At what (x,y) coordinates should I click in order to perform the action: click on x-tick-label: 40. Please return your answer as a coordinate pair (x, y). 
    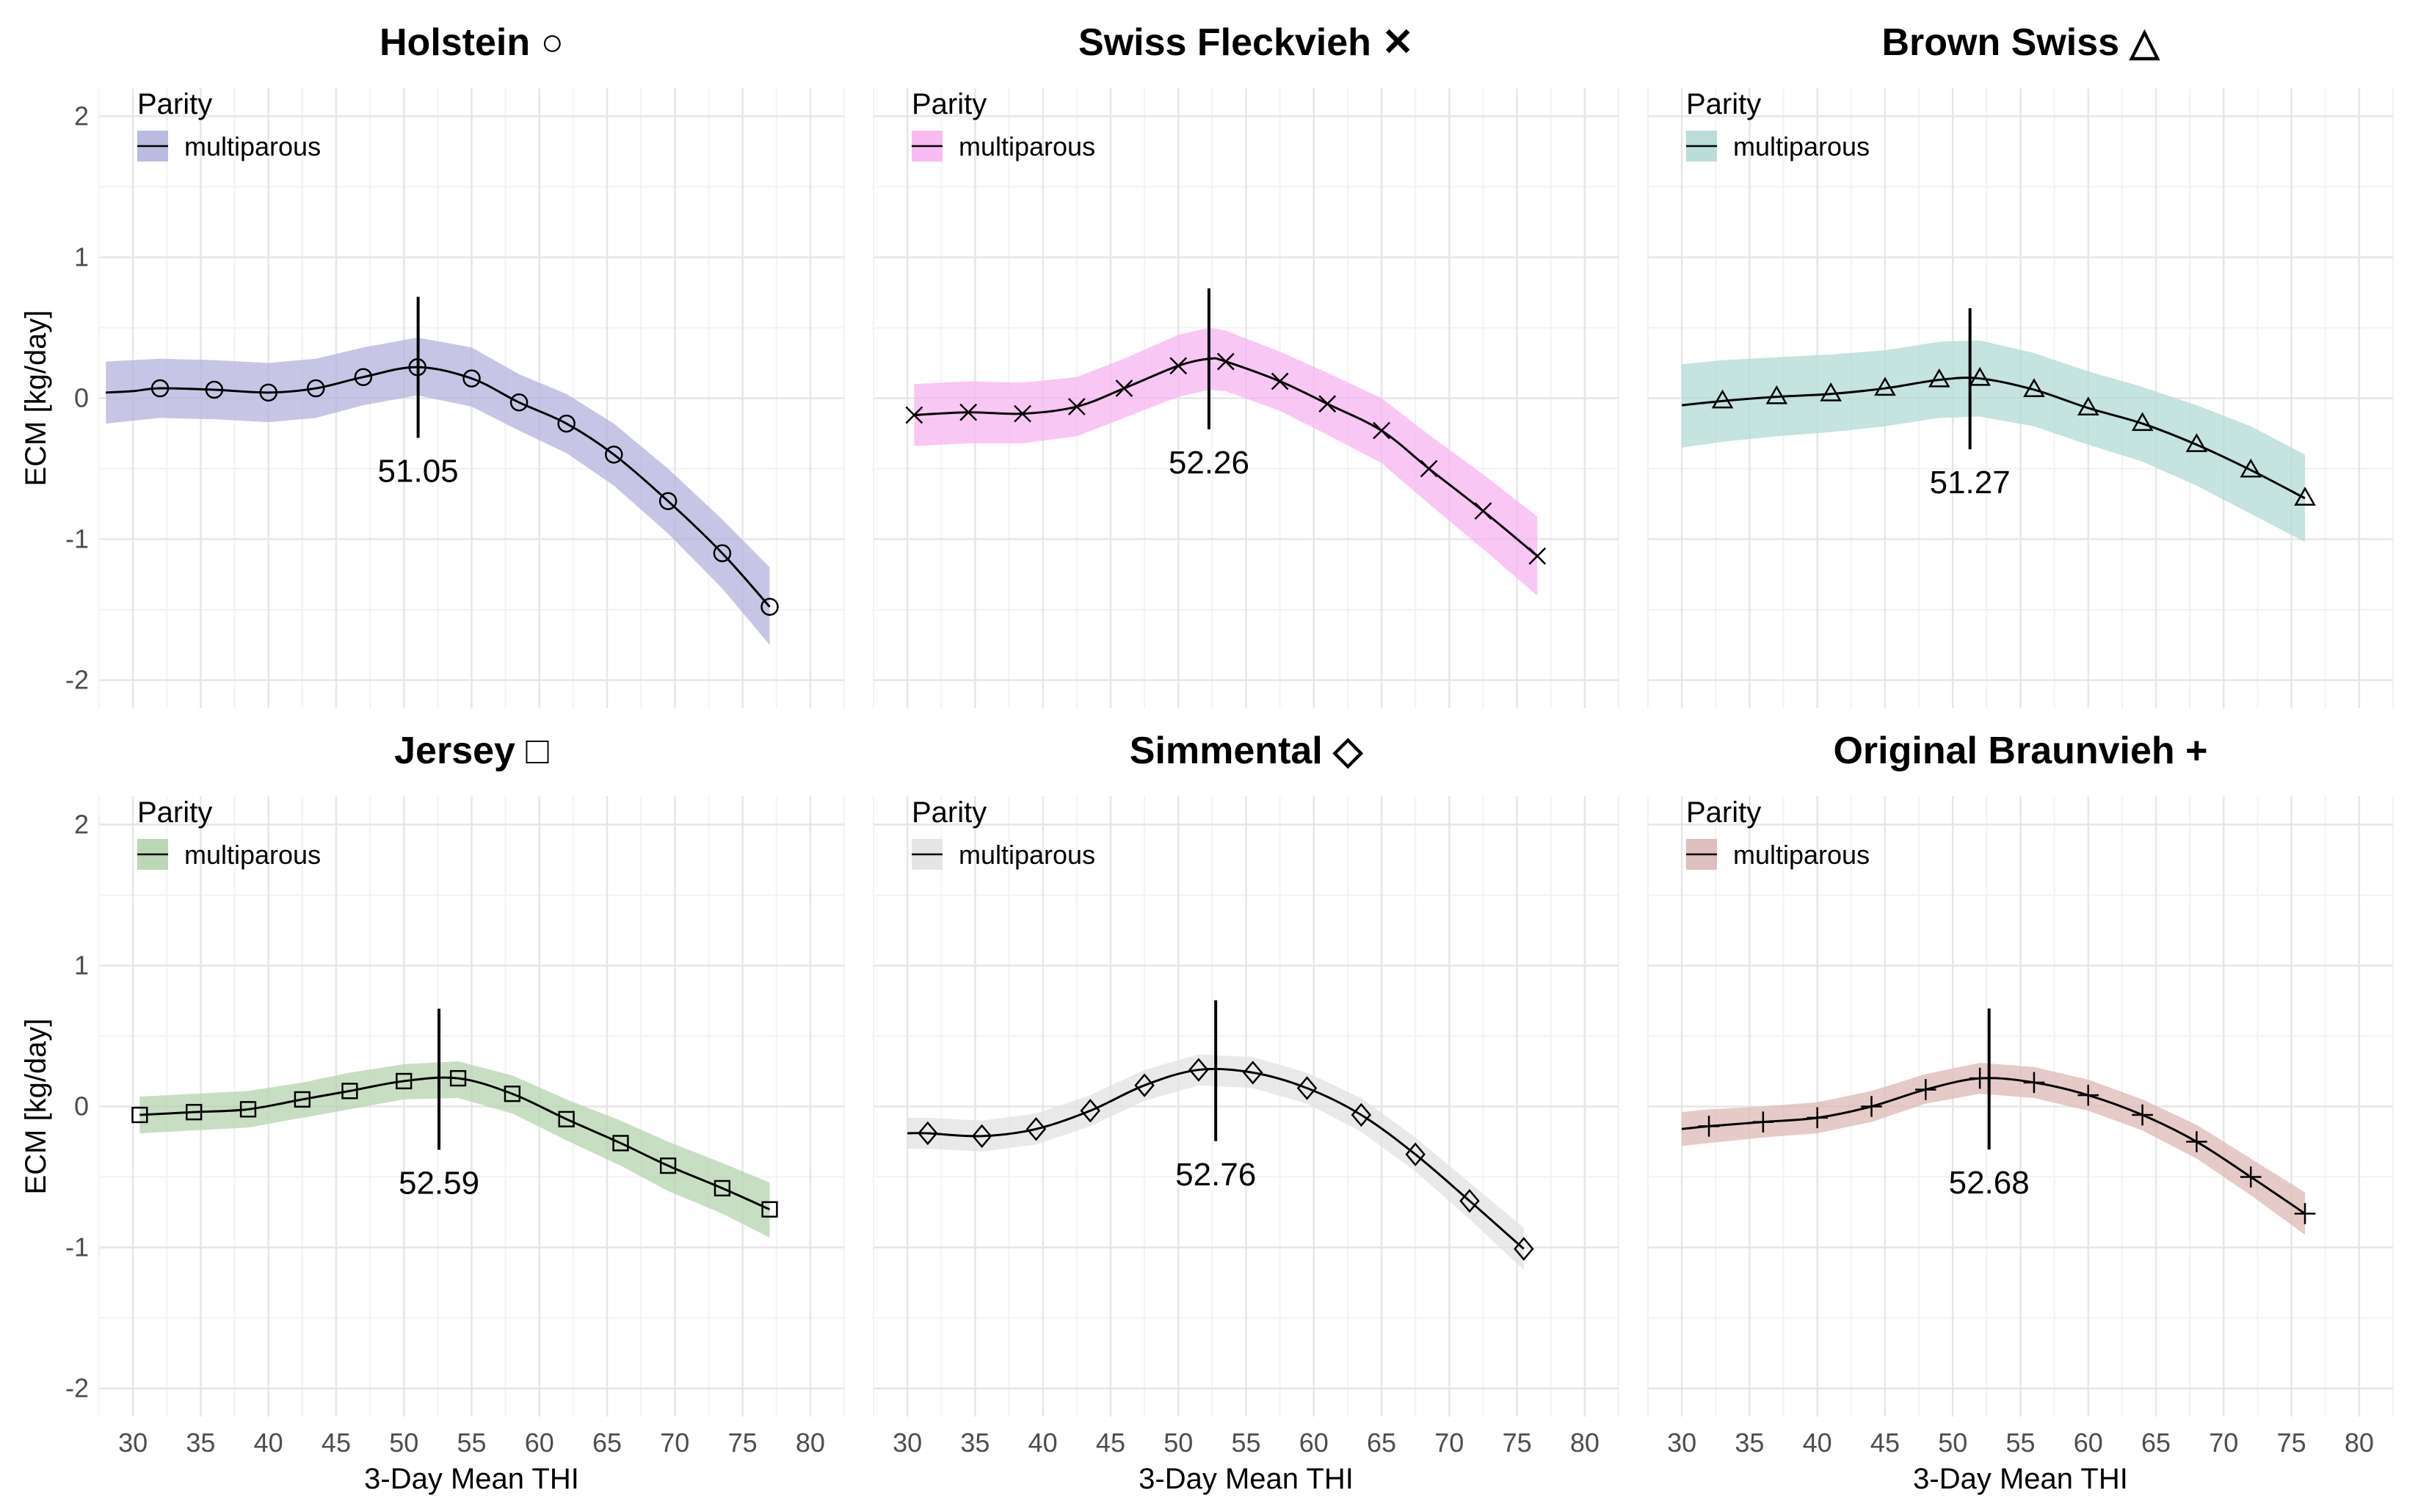
    Looking at the image, I should click on (268, 1443).